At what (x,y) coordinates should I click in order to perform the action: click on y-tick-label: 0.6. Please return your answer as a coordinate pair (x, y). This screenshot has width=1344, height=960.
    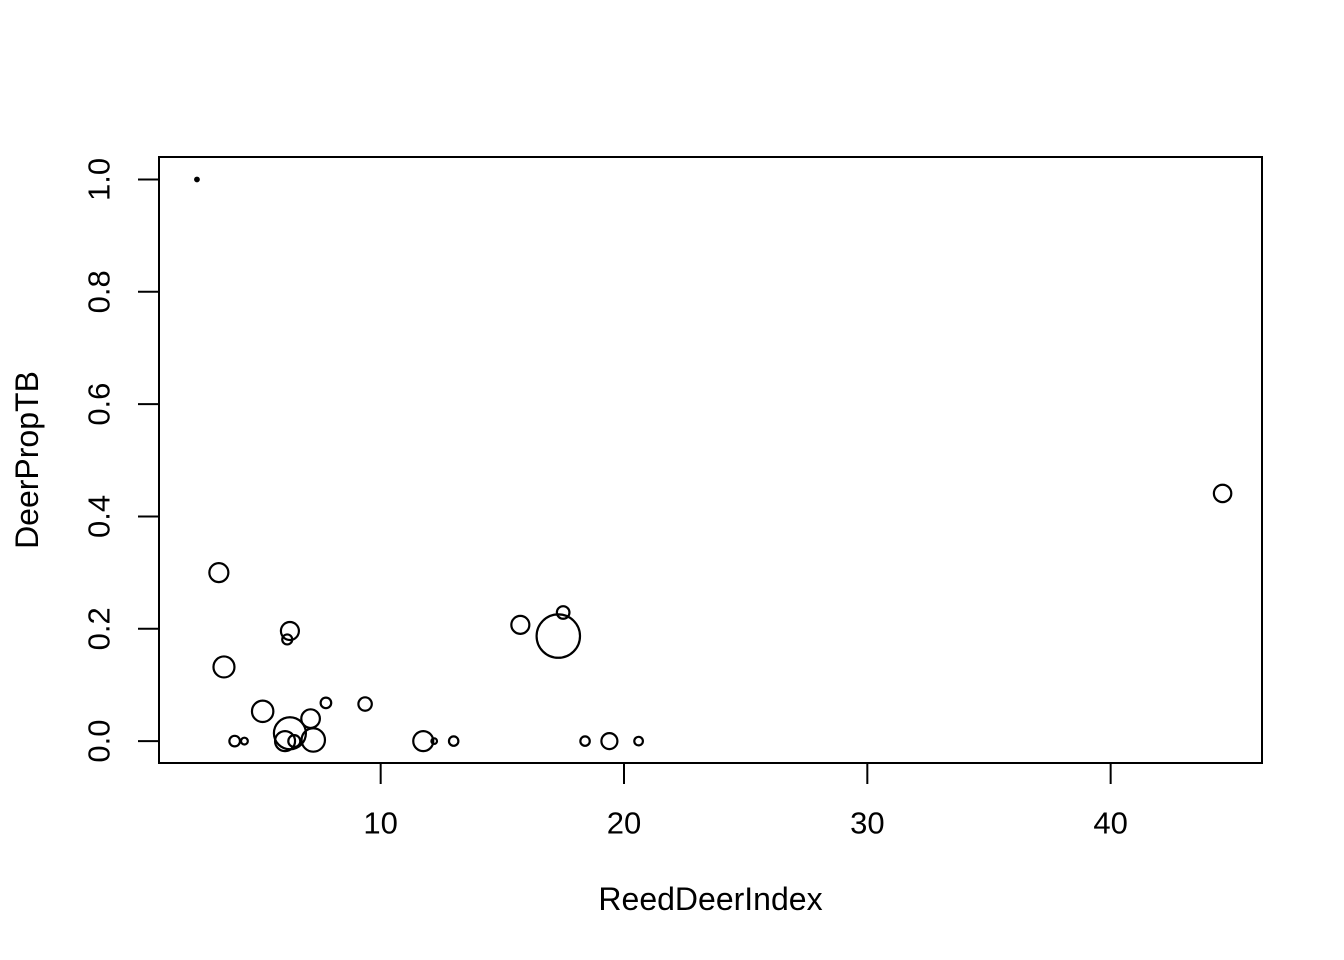
    Looking at the image, I should click on (99, 404).